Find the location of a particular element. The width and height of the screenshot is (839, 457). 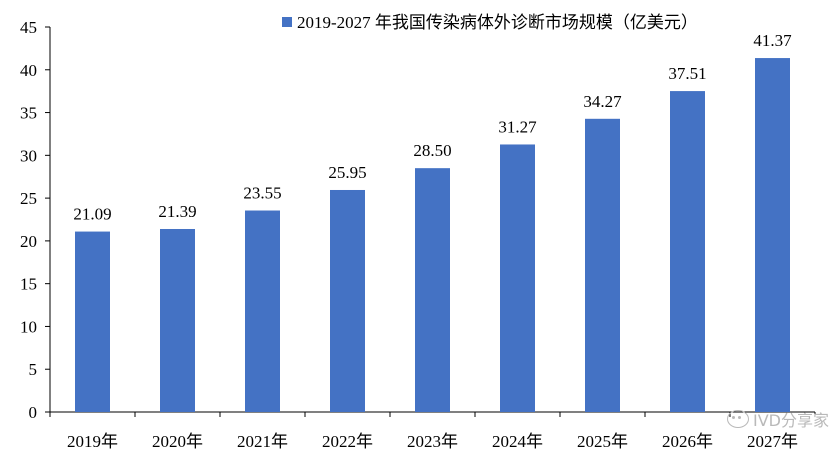

y-tick-label: 10 is located at coordinates (28, 326).